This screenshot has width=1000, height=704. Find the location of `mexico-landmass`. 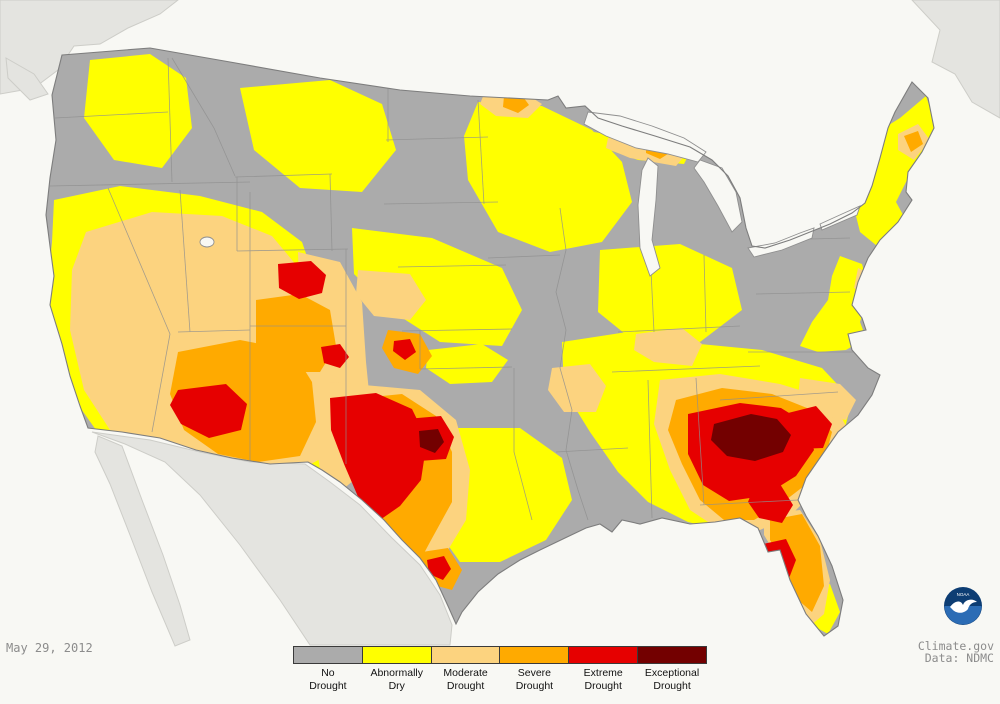

mexico-landmass is located at coordinates (272, 538).